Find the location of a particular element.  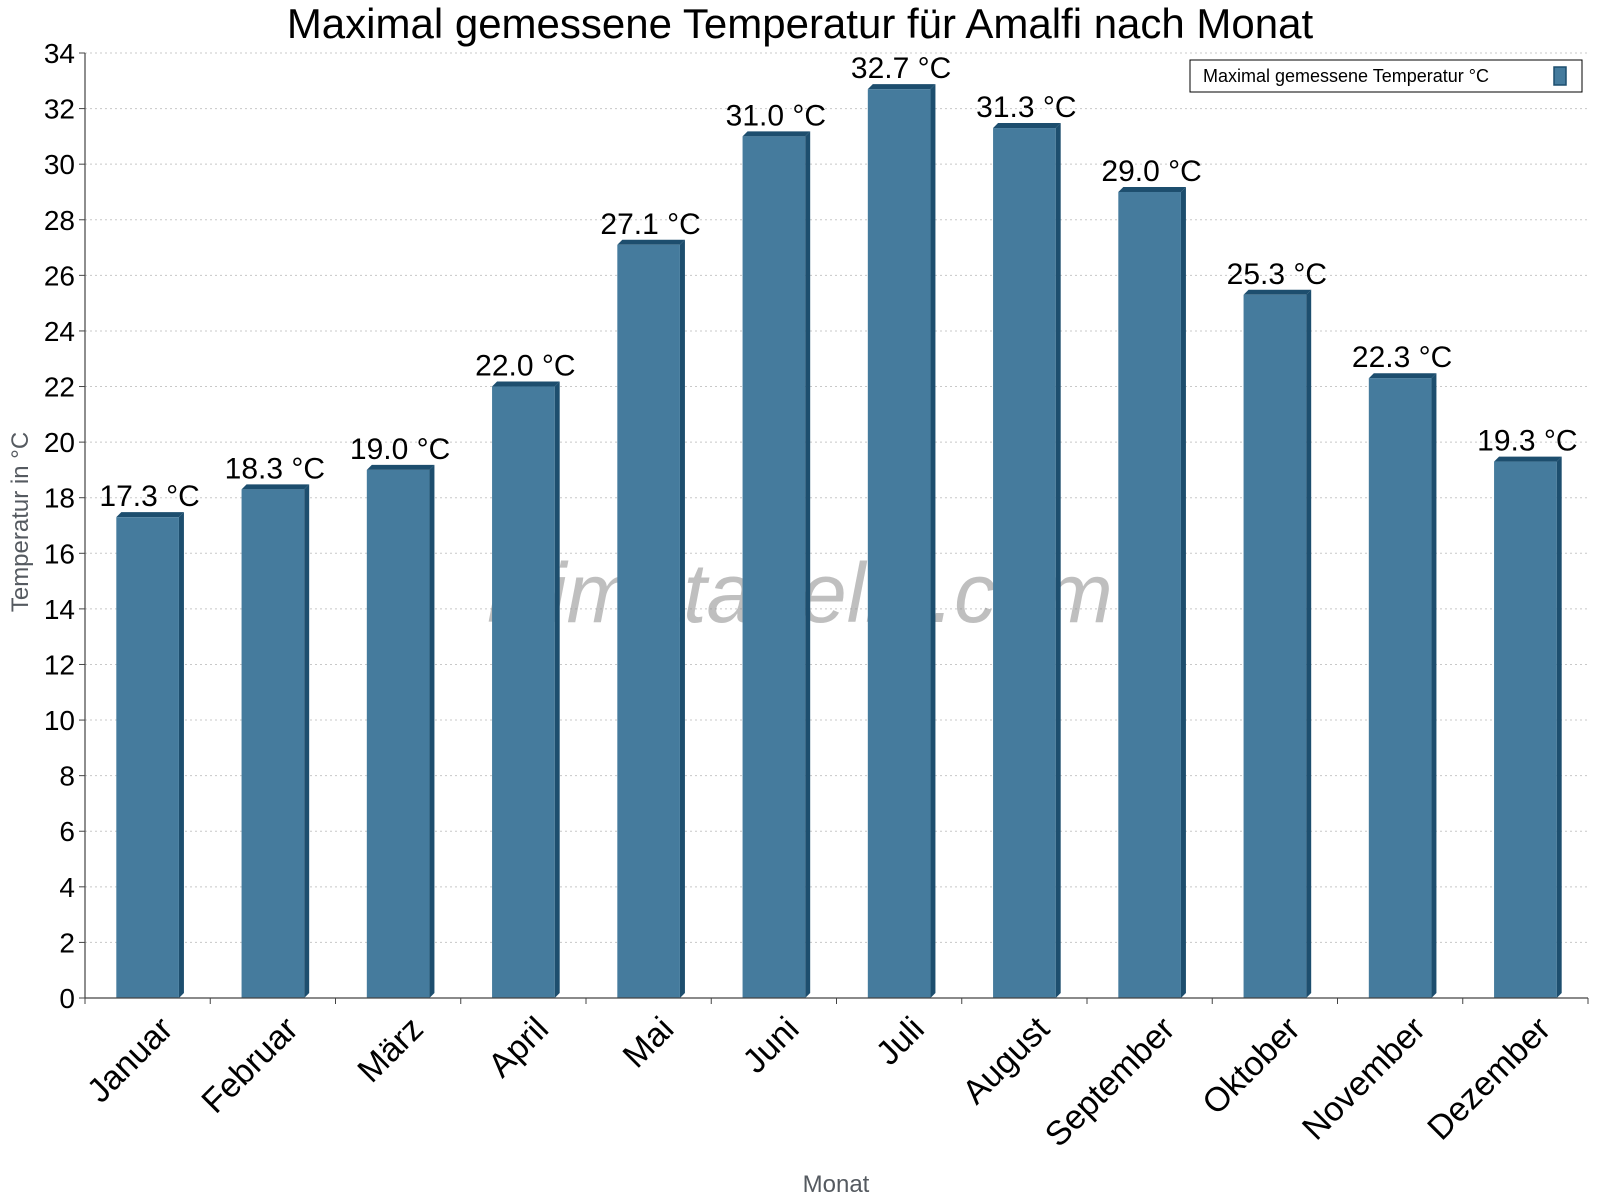

data-label: 32.7 °C is located at coordinates (901, 68).